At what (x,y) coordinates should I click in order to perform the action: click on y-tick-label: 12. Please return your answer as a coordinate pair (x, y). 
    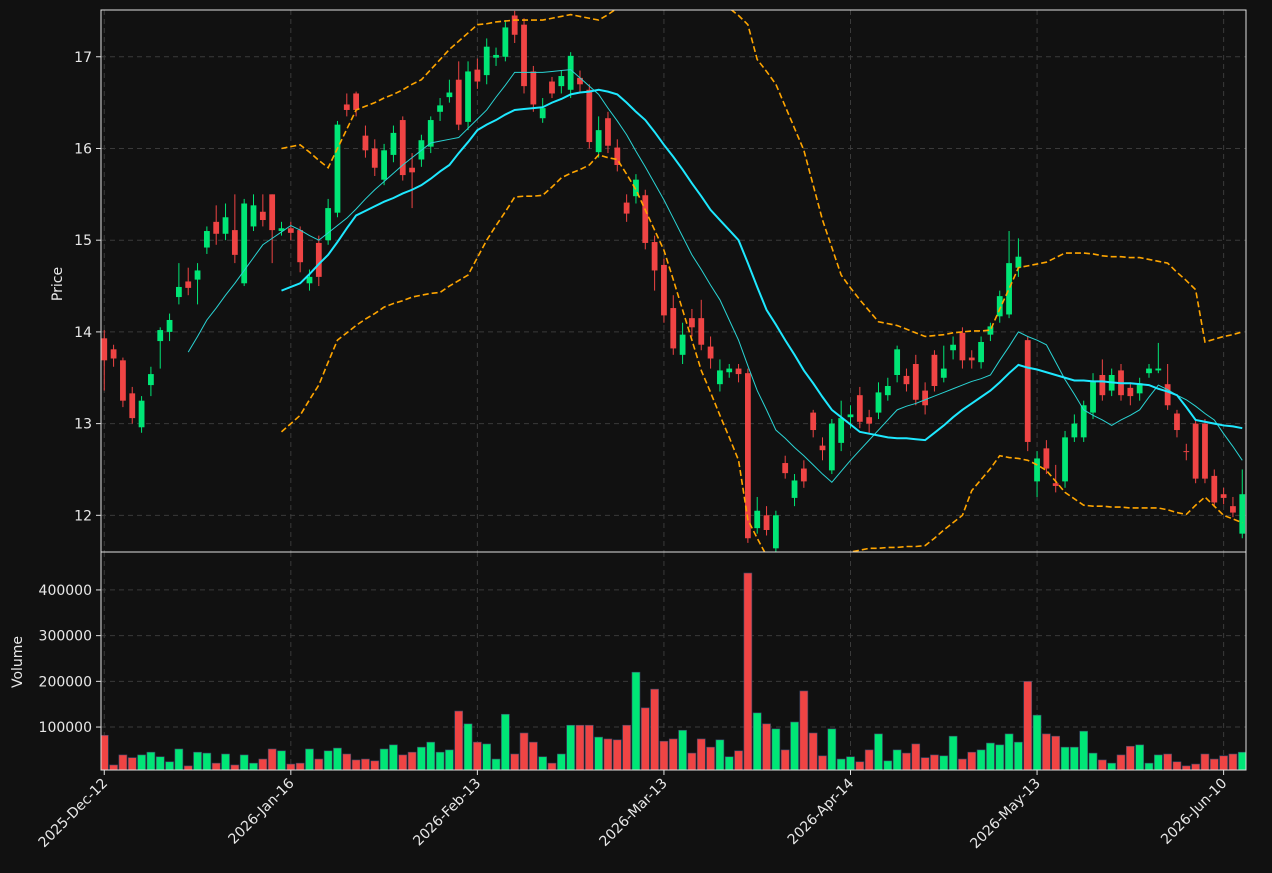
    Looking at the image, I should click on (83, 516).